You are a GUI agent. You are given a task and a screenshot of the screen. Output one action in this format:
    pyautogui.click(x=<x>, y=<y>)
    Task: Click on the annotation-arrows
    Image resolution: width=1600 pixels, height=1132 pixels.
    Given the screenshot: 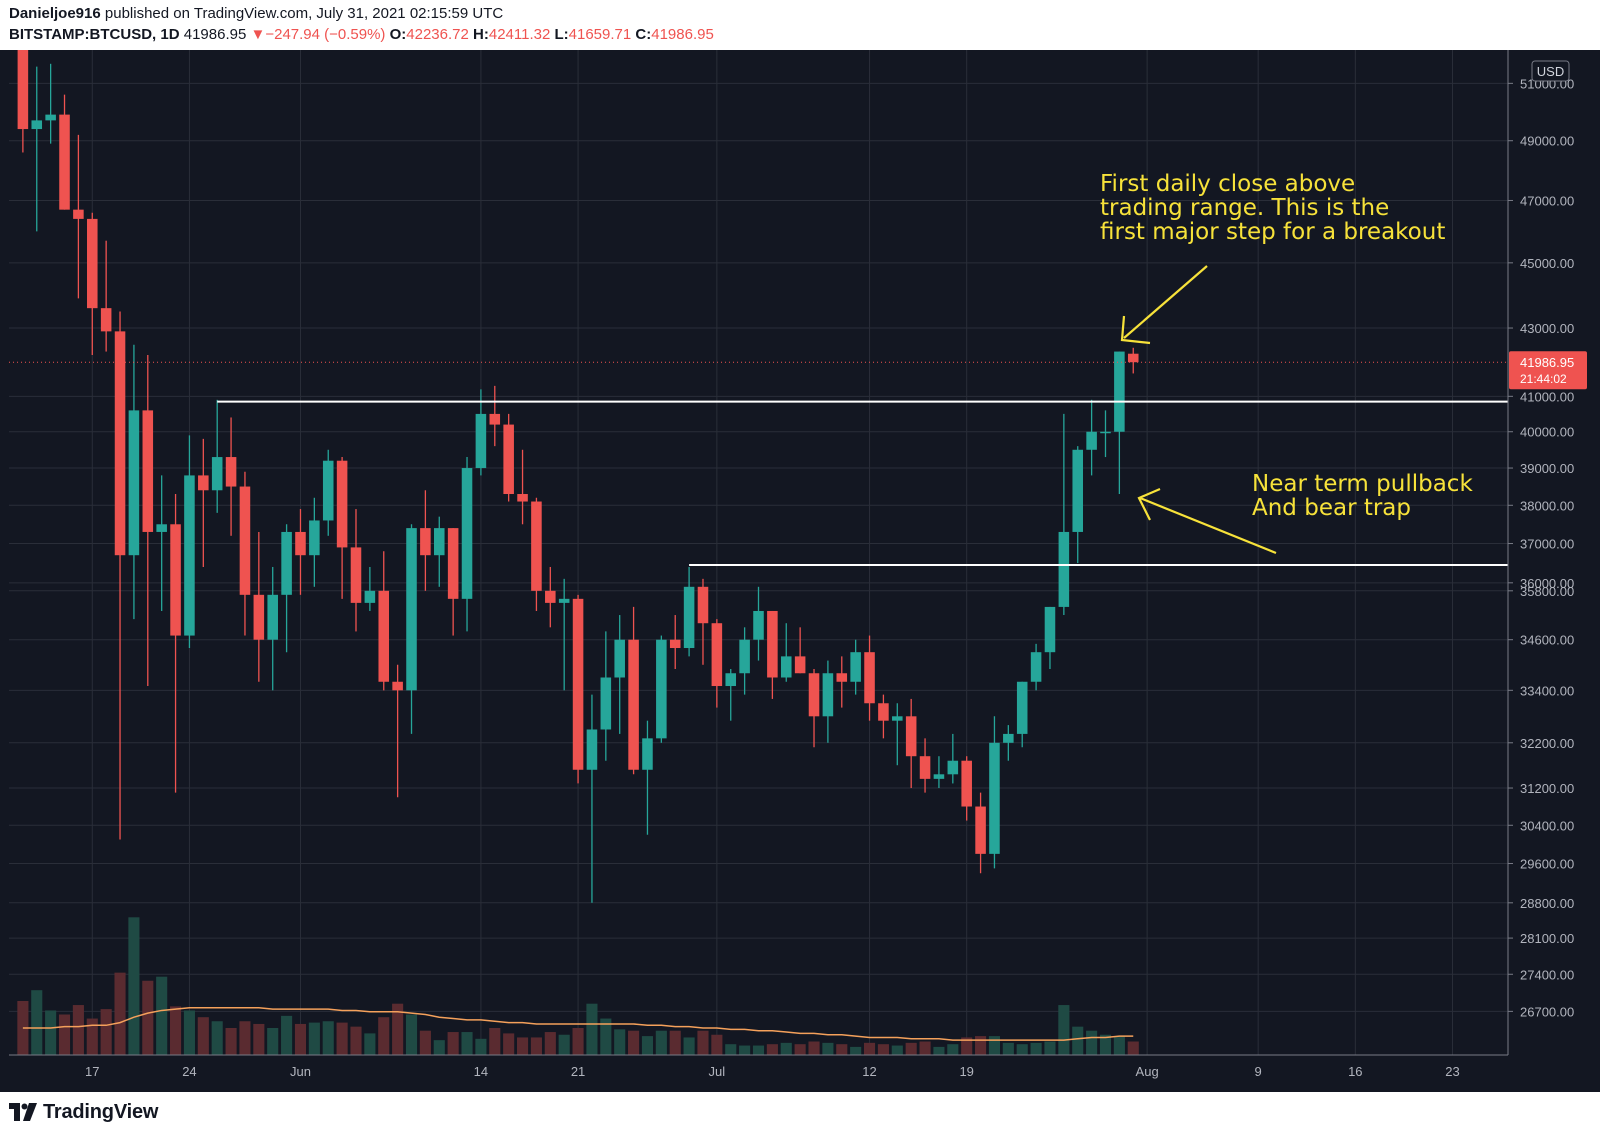 What is the action you would take?
    pyautogui.click(x=1198, y=410)
    